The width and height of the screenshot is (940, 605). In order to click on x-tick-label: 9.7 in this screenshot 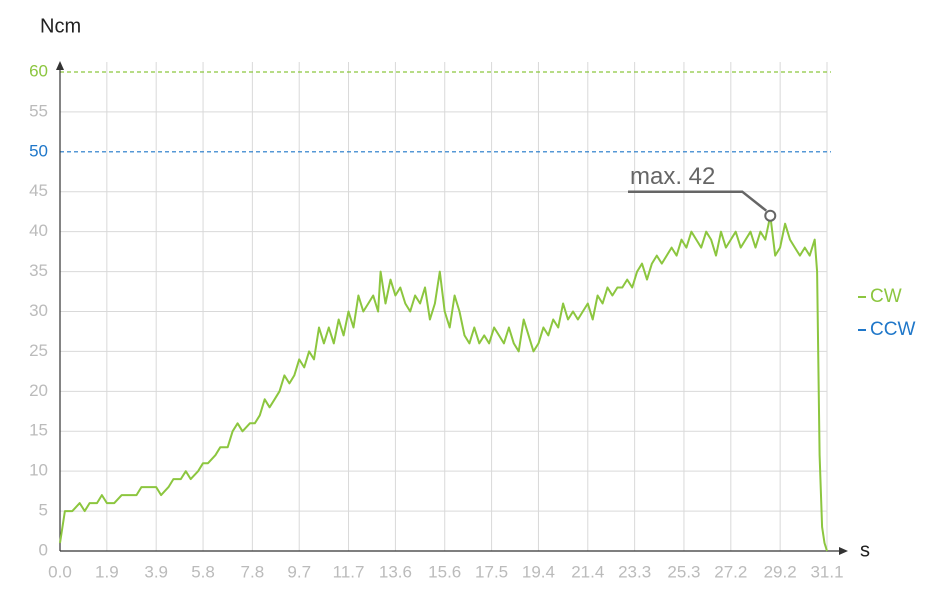, I will do `click(299, 571)`.